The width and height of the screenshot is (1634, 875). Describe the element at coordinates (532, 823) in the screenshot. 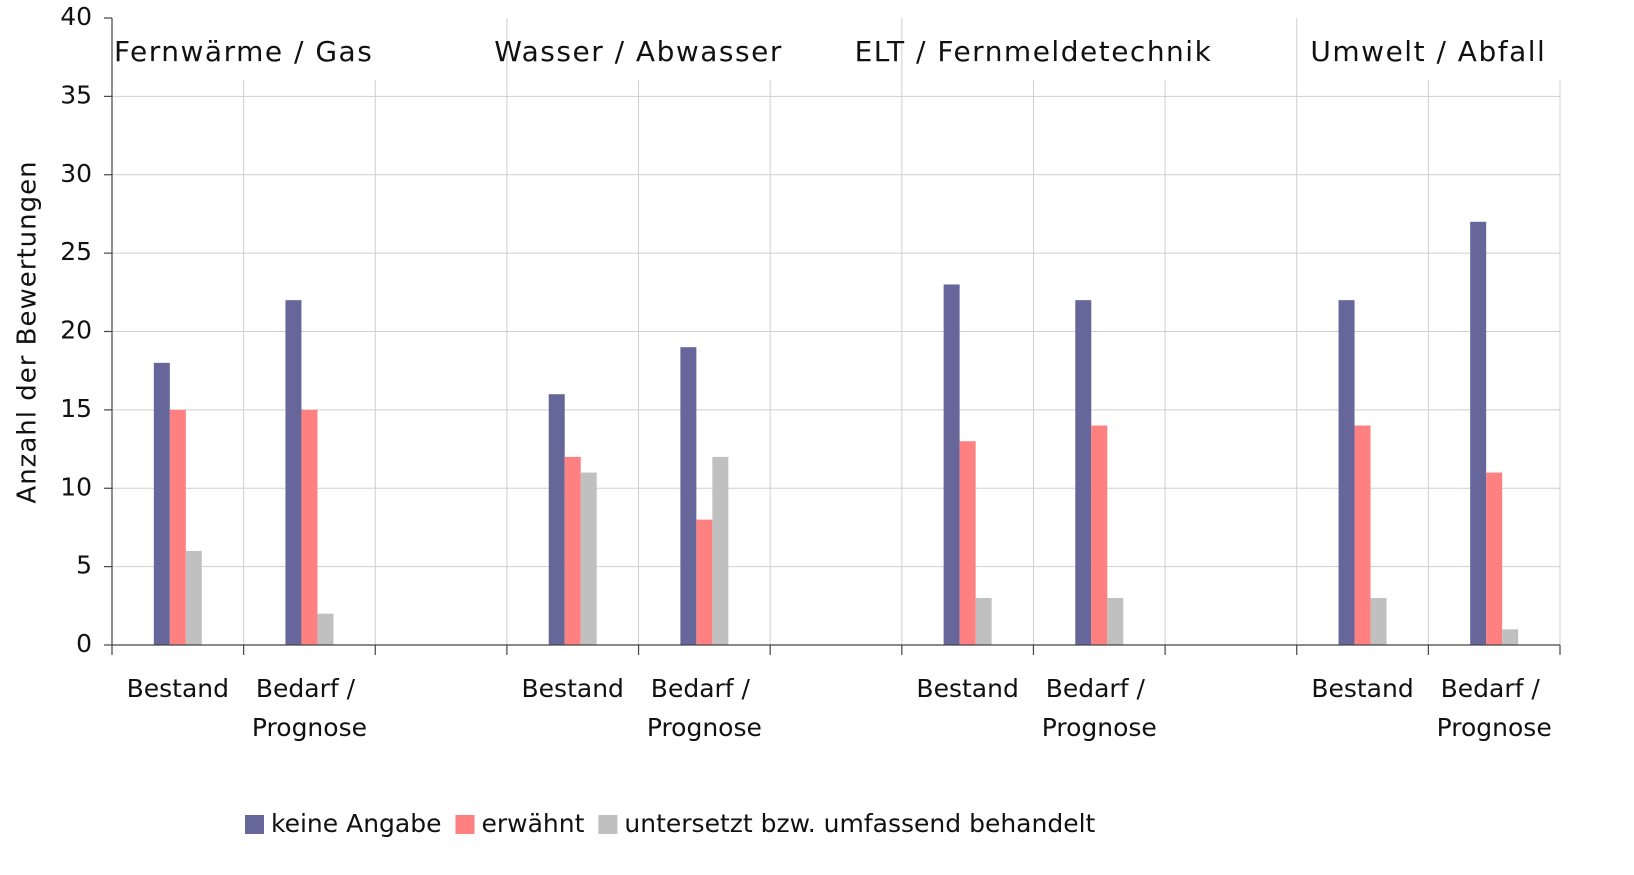

I see `legend-label: erwähnt` at that location.